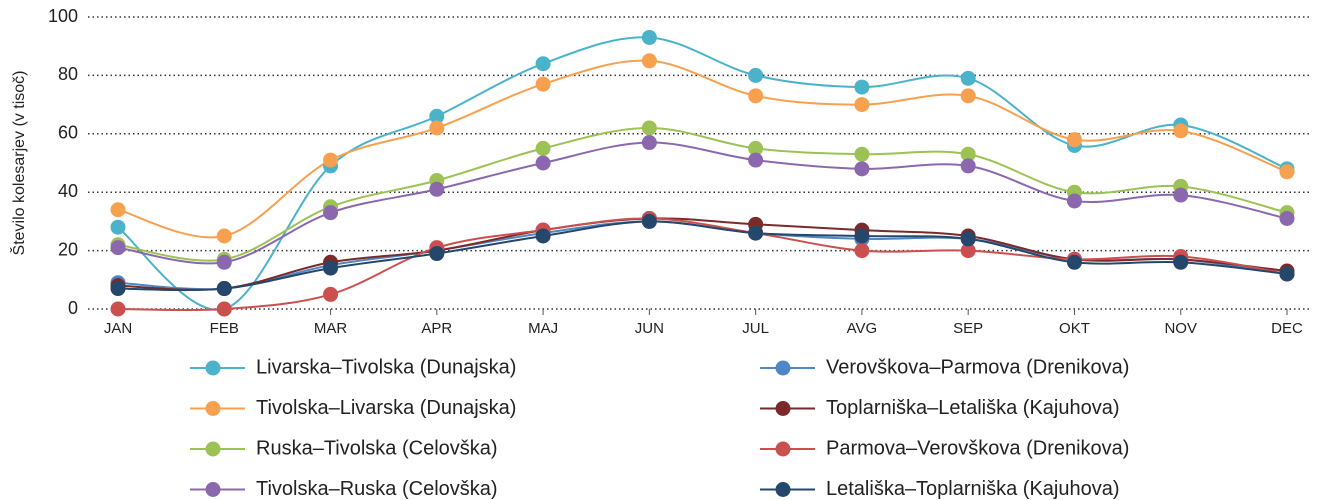 This screenshot has width=1322, height=500. Describe the element at coordinates (649, 328) in the screenshot. I see `x-tick-label: JUN` at that location.